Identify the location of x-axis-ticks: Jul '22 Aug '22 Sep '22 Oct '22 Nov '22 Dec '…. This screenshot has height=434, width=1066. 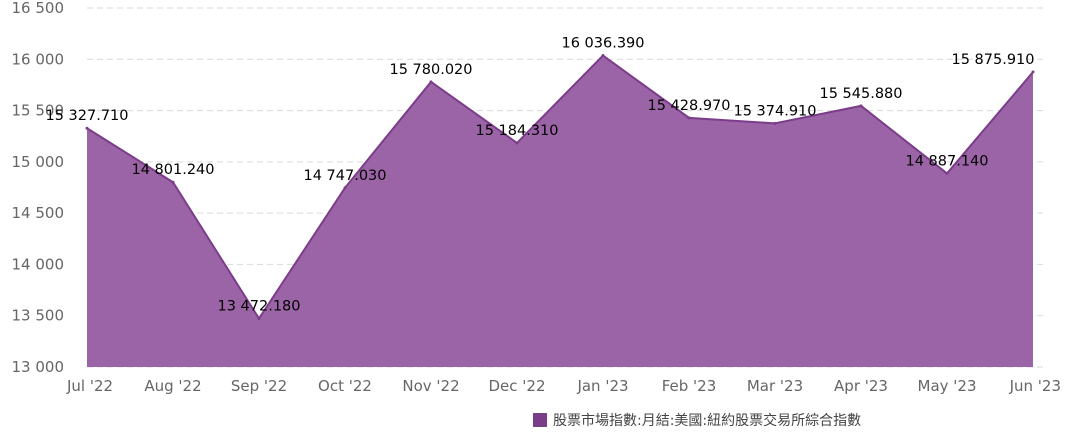
(563, 386).